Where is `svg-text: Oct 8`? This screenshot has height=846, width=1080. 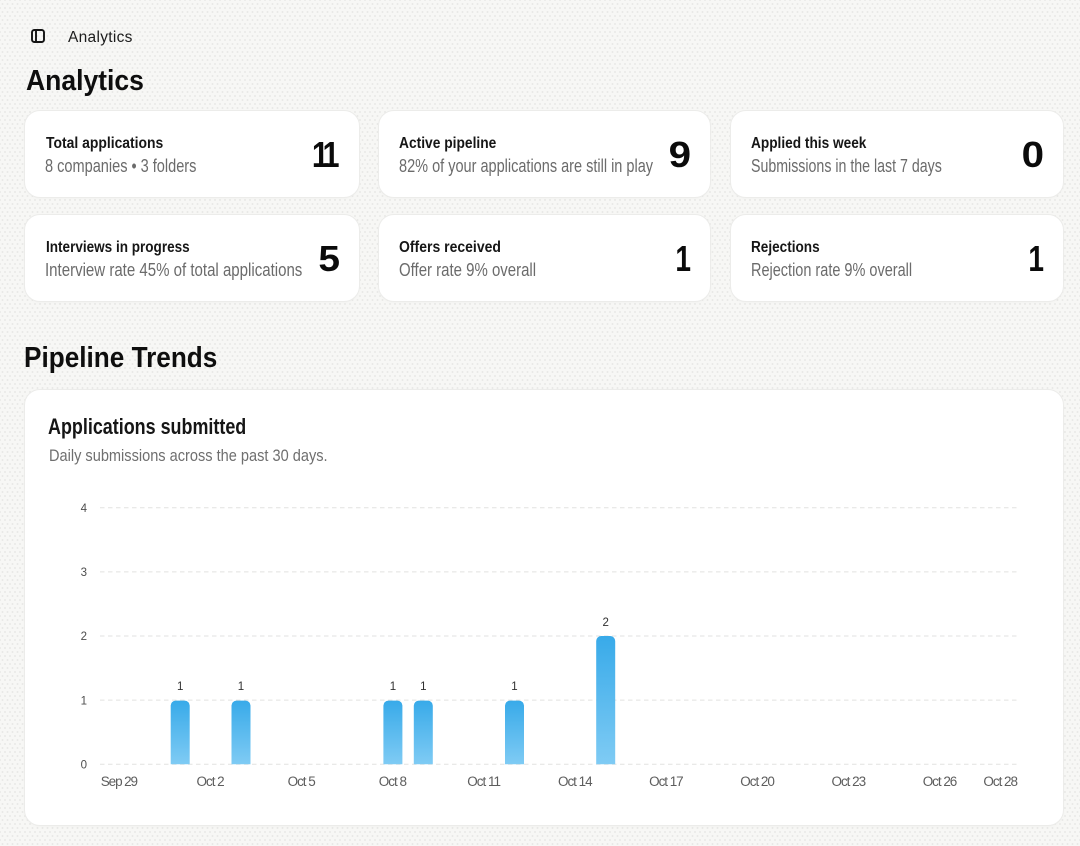 svg-text: Oct 8 is located at coordinates (393, 781).